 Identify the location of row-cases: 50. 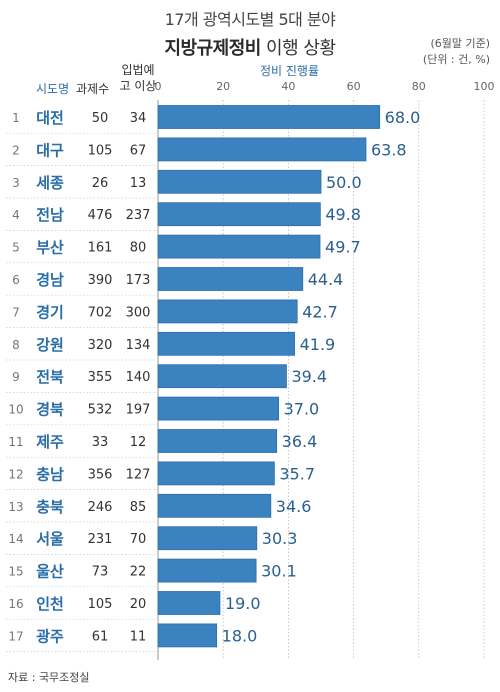
(100, 118).